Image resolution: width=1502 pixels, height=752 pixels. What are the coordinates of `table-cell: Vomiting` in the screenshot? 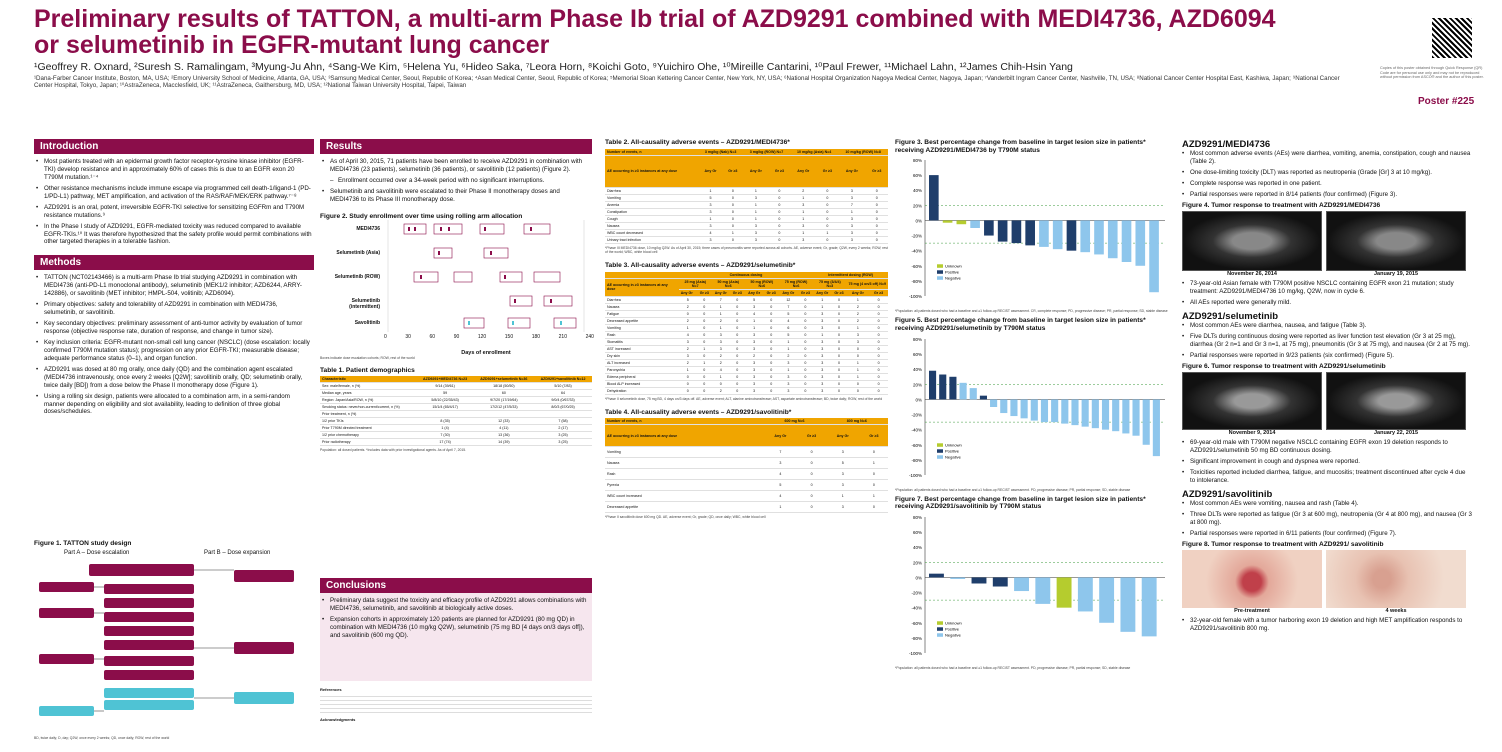 It's located at (642, 328).